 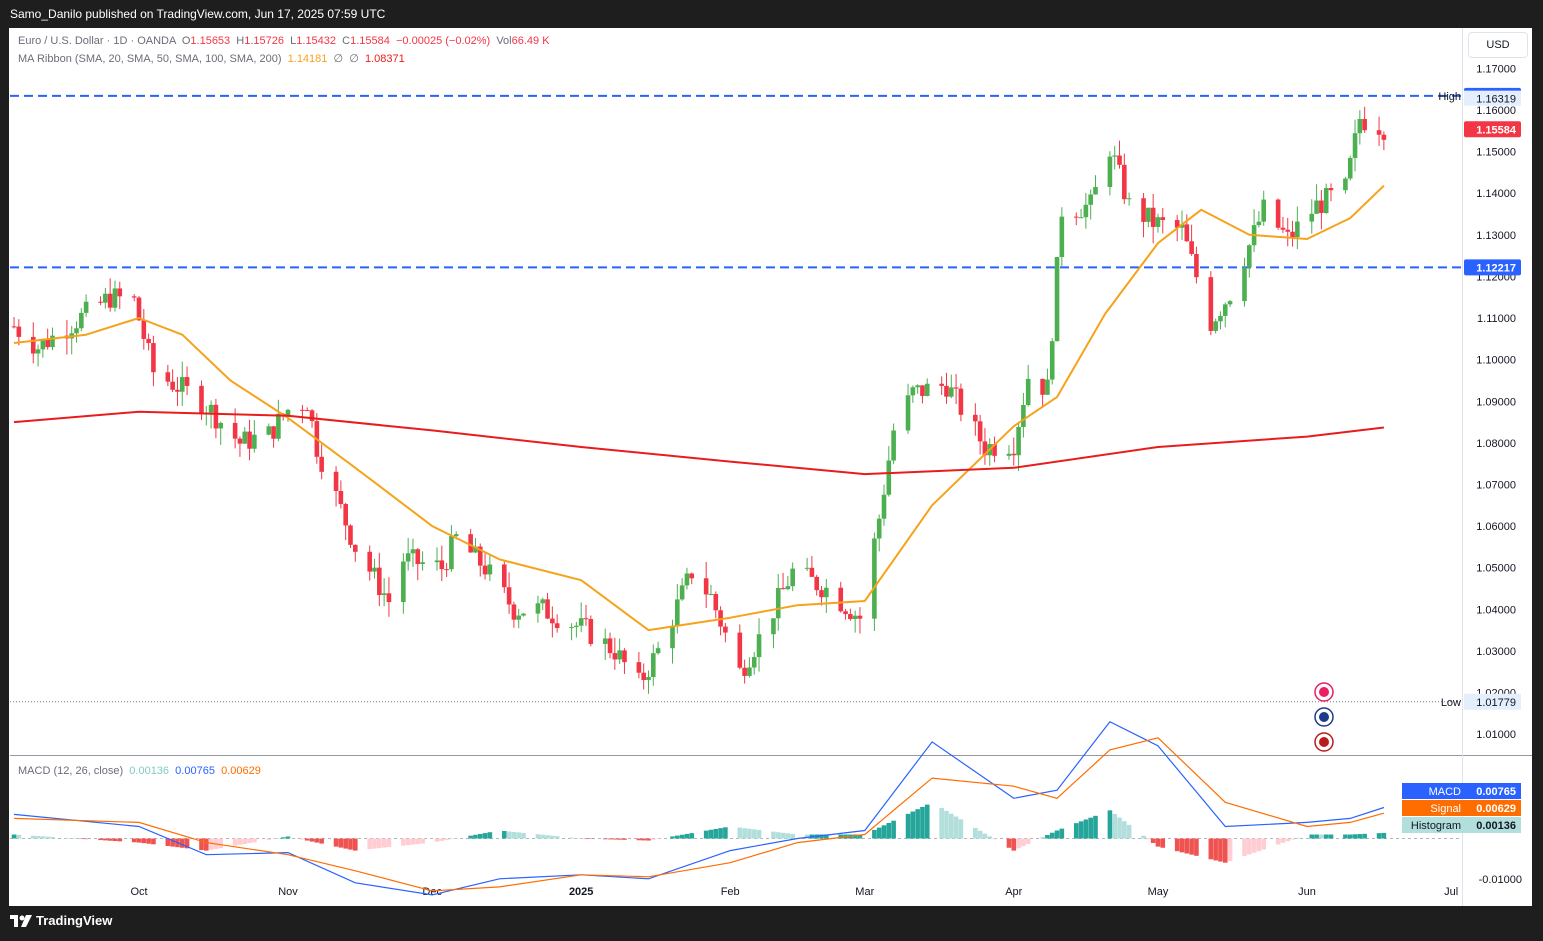 I want to click on last-price-badge: 1.15584, so click(x=1496, y=130).